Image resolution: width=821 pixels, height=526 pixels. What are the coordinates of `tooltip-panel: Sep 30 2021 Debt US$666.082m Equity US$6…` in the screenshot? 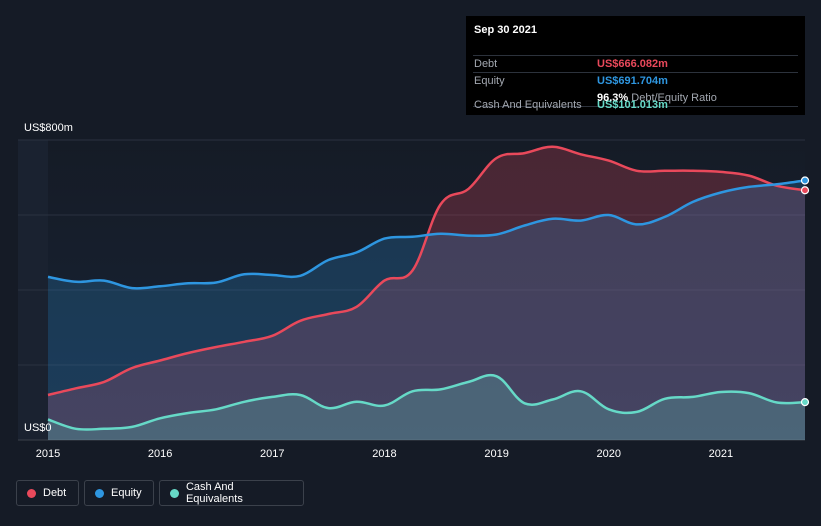 It's located at (635, 65).